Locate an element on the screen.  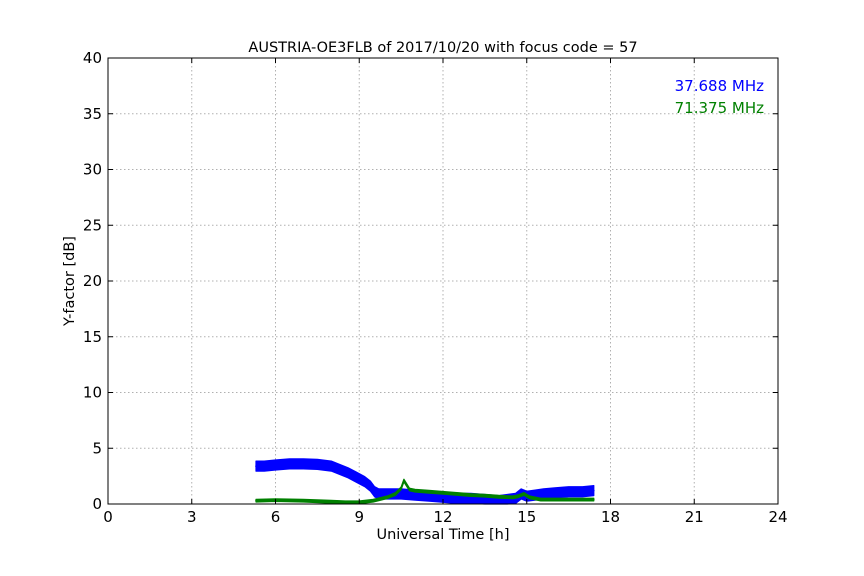
plot-series is located at coordinates (425, 481).